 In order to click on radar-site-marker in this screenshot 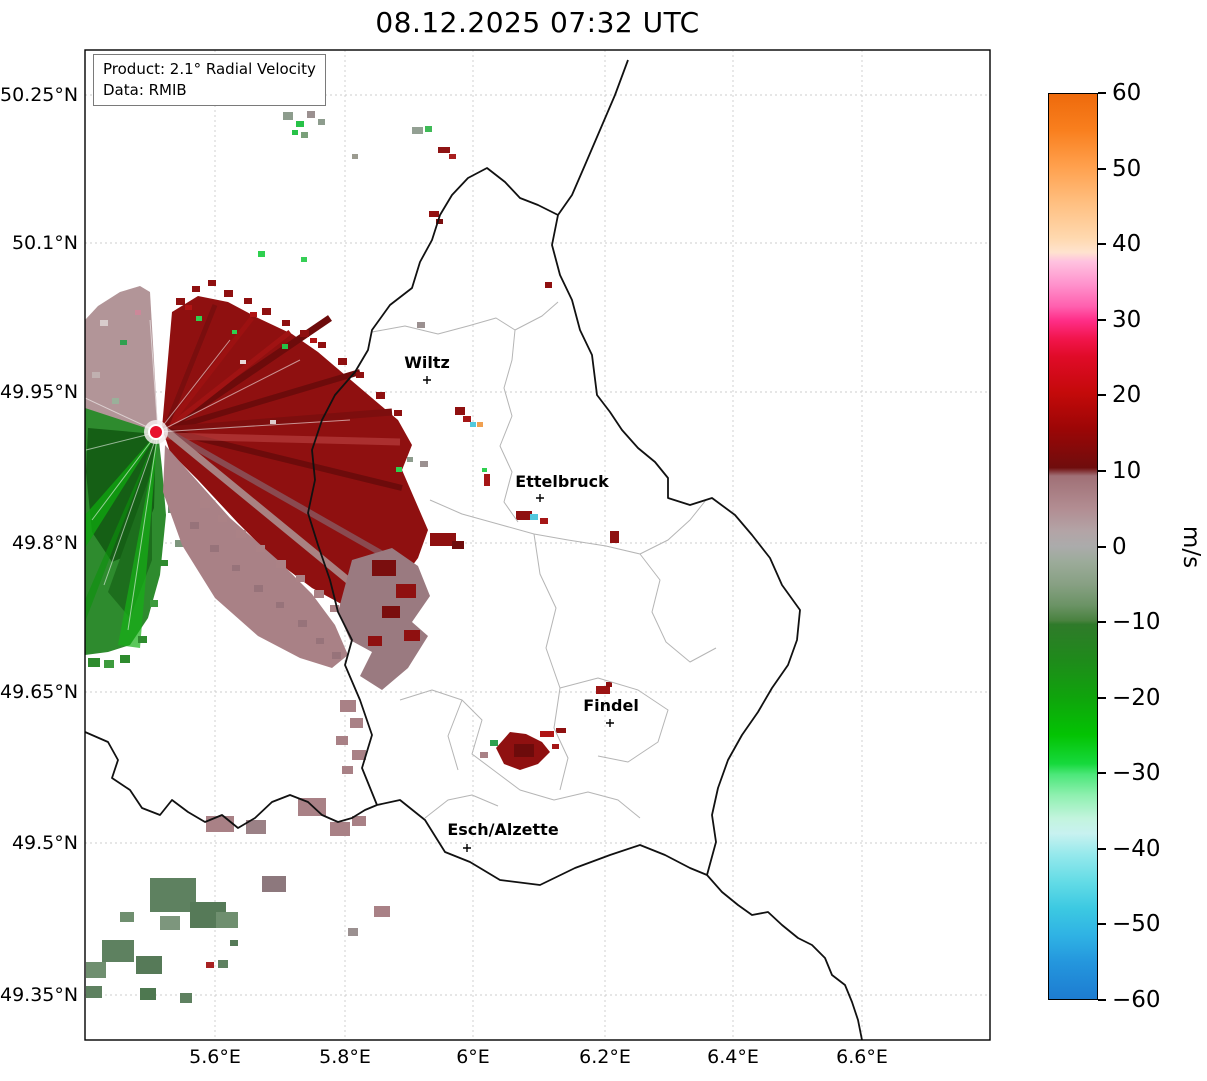, I will do `click(156, 432)`.